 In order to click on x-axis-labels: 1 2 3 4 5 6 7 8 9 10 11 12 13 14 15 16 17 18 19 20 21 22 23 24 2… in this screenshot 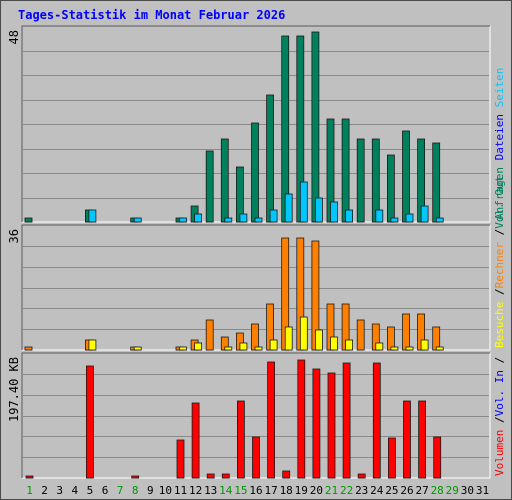, I will do `click(257, 490)`.